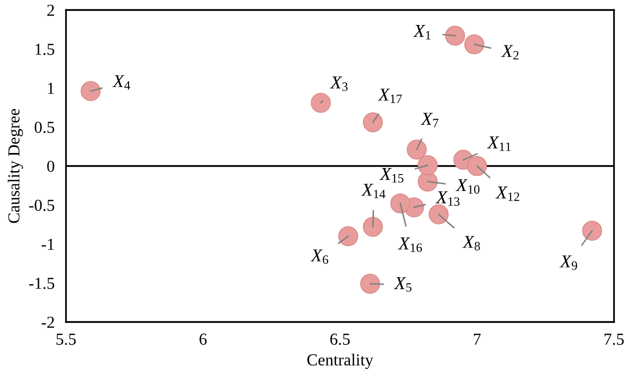 This screenshot has width=629, height=380. Describe the element at coordinates (44, 128) in the screenshot. I see `y-tick-label: 0.5` at that location.